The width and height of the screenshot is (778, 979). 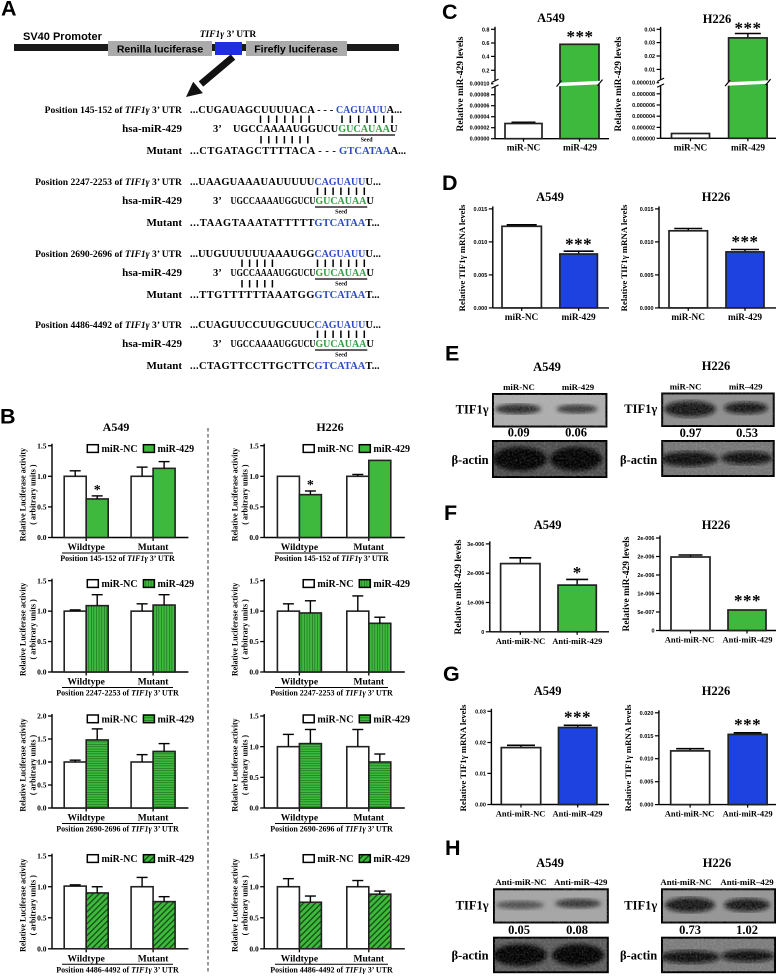 What do you see at coordinates (452, 354) in the screenshot?
I see `svg-text: E` at bounding box center [452, 354].